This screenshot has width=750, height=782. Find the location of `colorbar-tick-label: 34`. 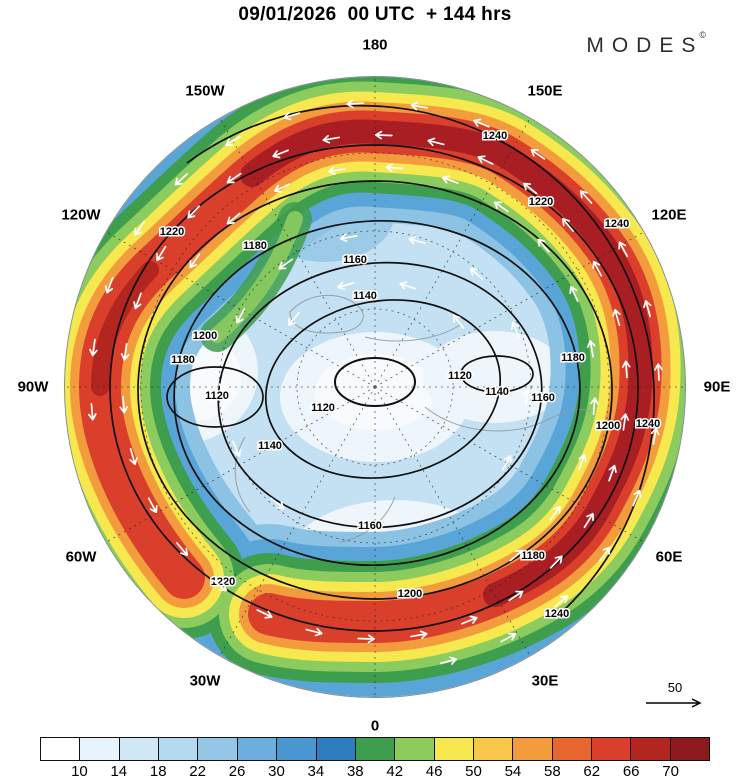

colorbar-tick-label: 34 is located at coordinates (316, 771).